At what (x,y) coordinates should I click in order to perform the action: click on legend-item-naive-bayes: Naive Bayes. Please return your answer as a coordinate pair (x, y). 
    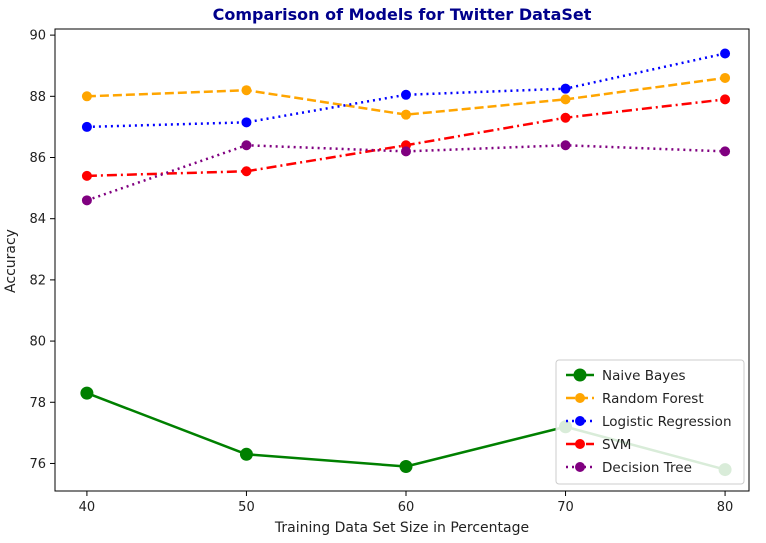
    Looking at the image, I should click on (626, 376).